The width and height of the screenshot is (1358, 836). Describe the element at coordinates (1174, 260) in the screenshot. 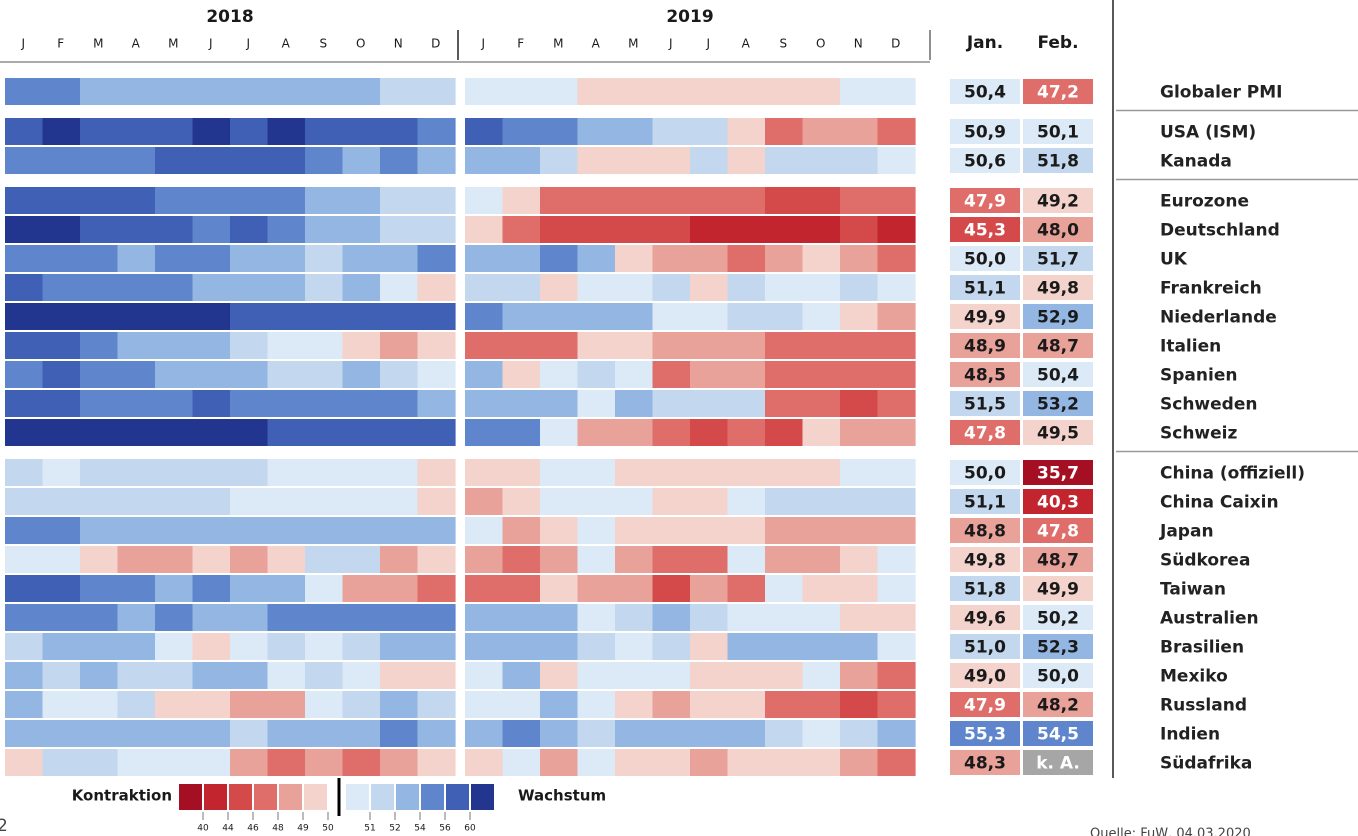

I see `row-label: UK` at that location.